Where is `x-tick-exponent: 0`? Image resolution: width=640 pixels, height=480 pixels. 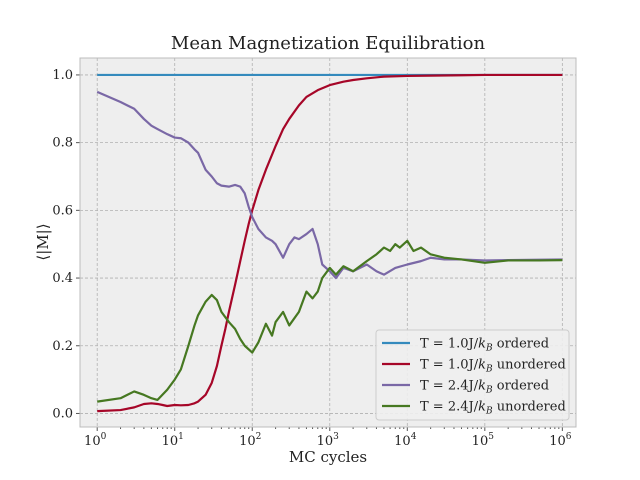
x-tick-exponent: 0 is located at coordinates (104, 437).